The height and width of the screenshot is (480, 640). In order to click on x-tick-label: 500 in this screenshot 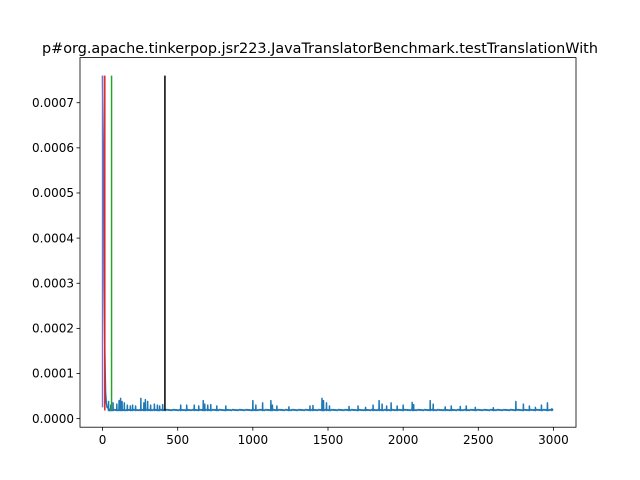, I will do `click(177, 440)`.